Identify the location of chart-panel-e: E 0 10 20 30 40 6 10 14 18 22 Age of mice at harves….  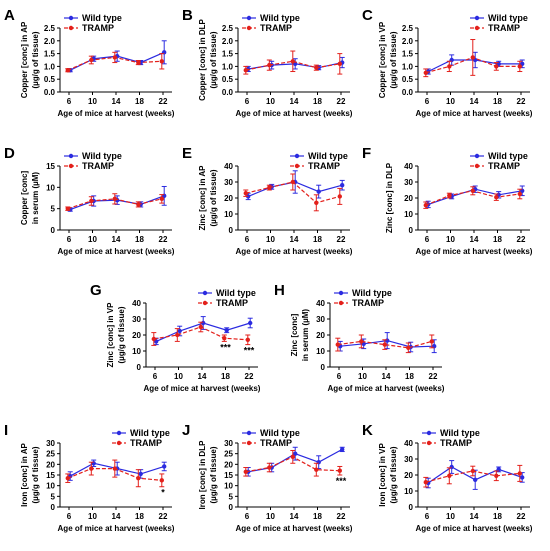
(267, 200).